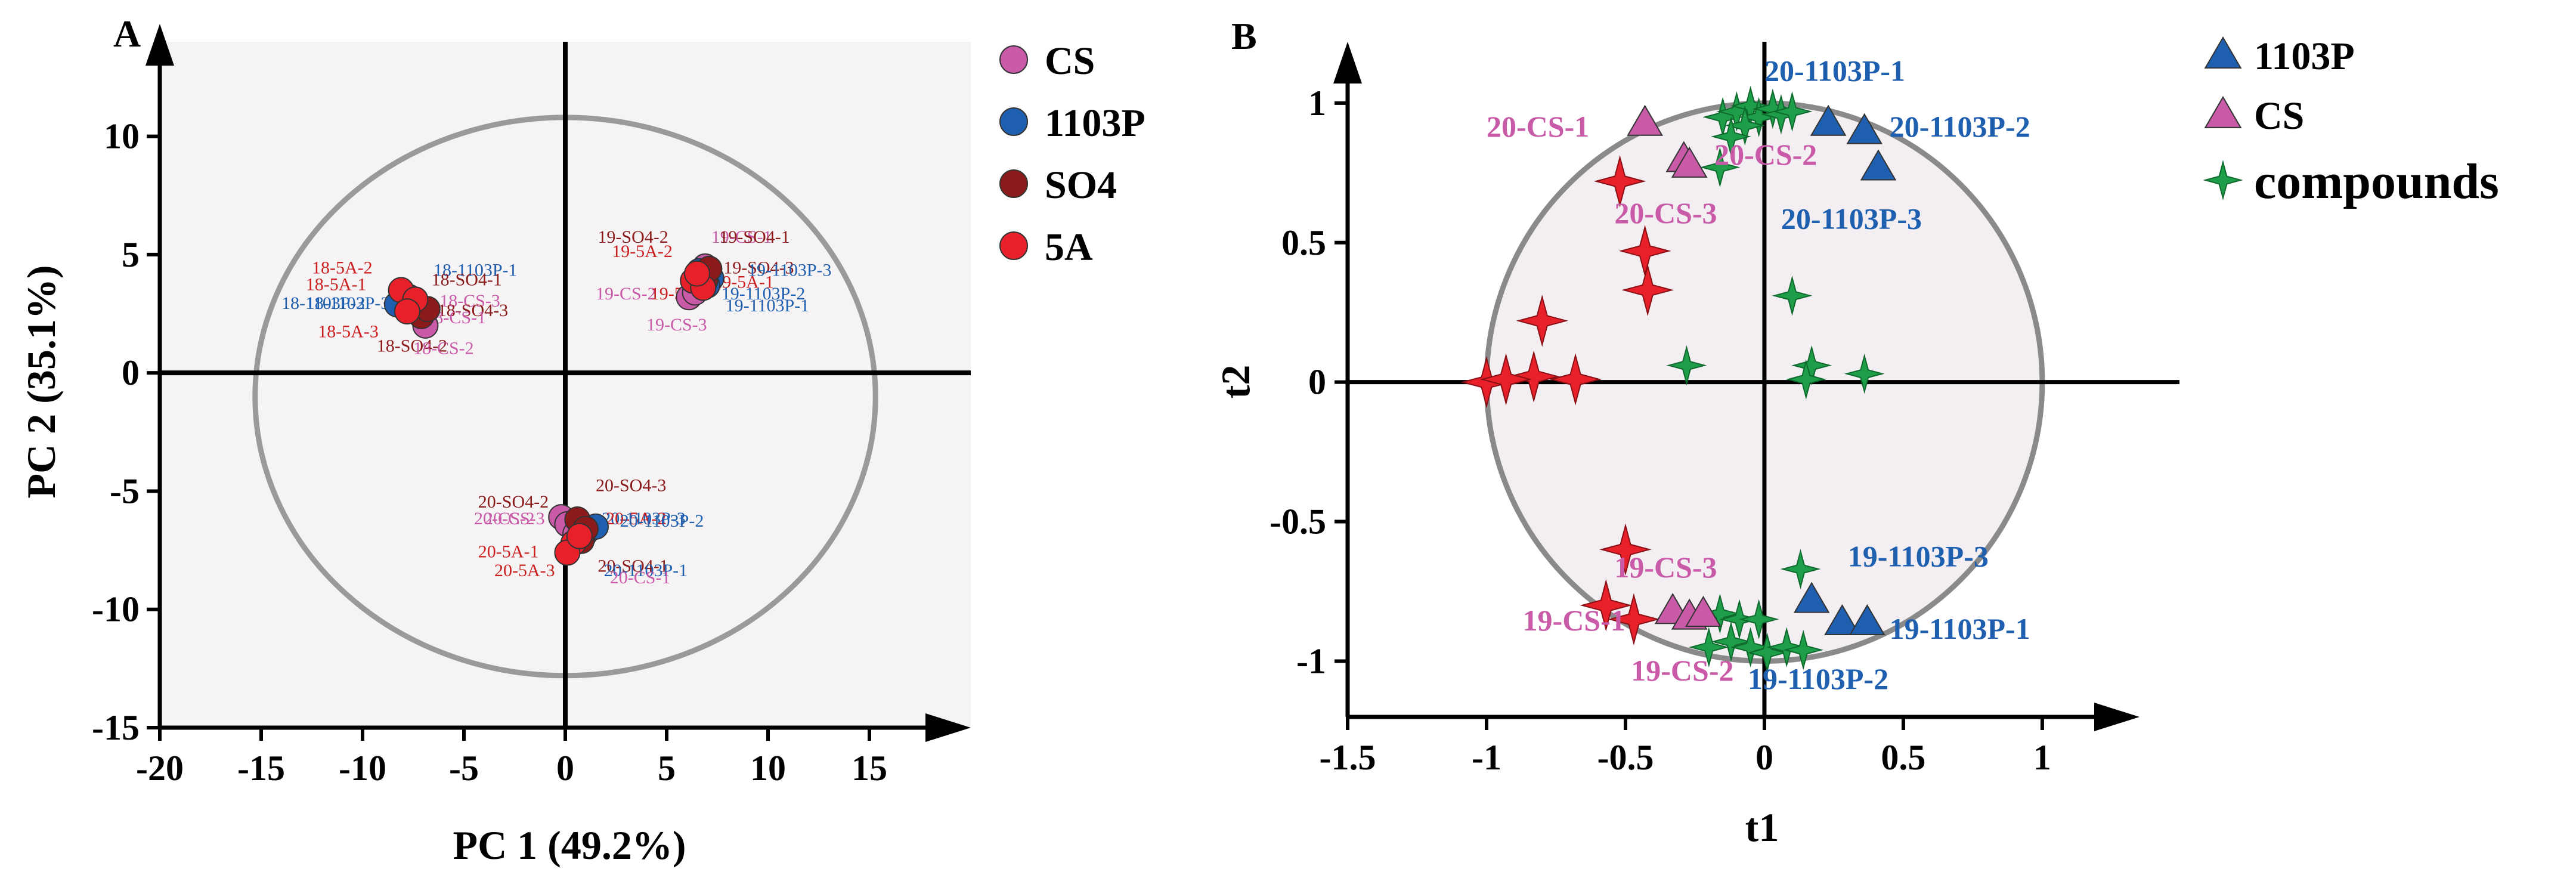  Describe the element at coordinates (41, 382) in the screenshot. I see `plot-a-ylabel: PC 2 (35.1%)` at that location.